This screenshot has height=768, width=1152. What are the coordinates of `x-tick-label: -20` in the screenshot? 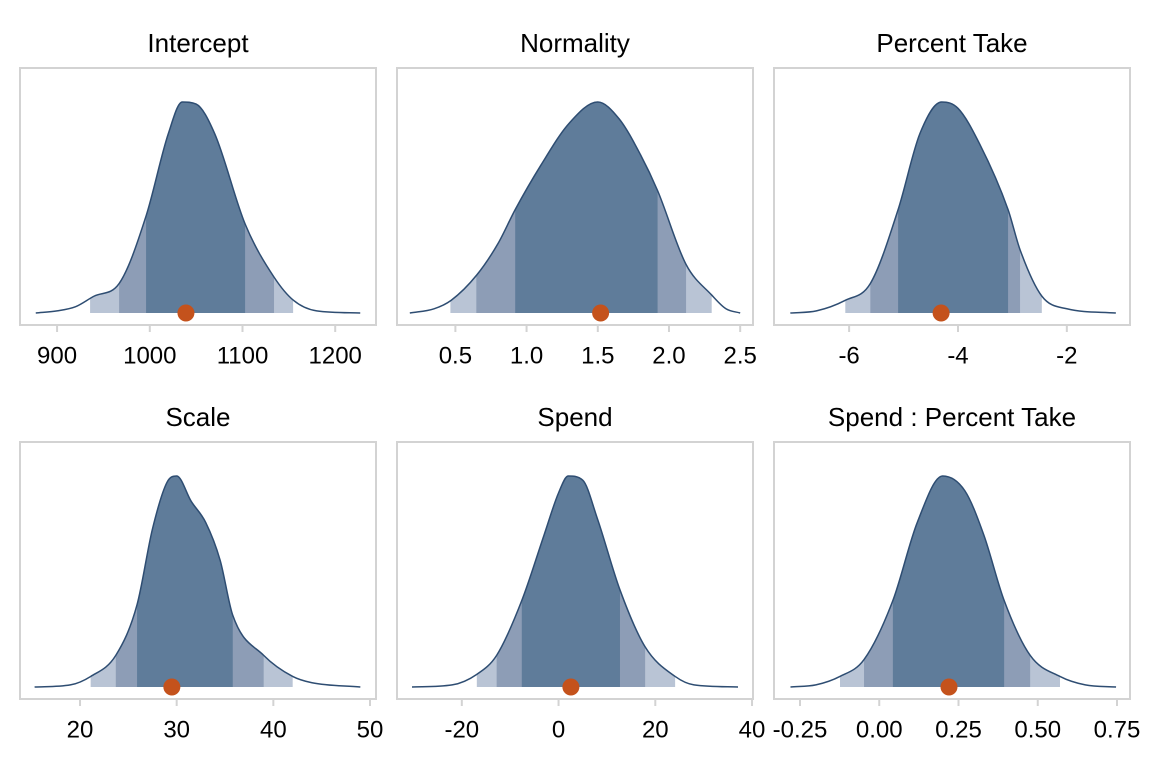 It's located at (461, 729).